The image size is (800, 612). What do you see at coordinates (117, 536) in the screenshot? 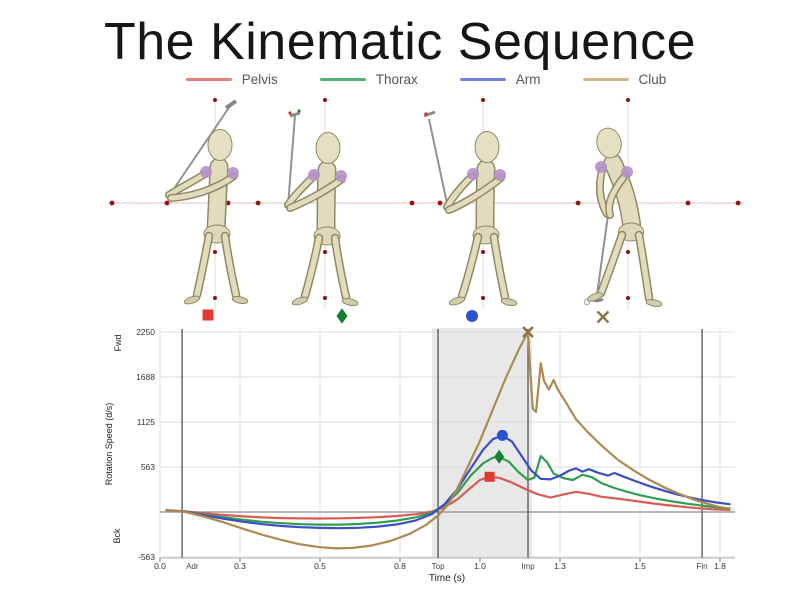
I see `y-axis-bottom-label: Bck` at bounding box center [117, 536].